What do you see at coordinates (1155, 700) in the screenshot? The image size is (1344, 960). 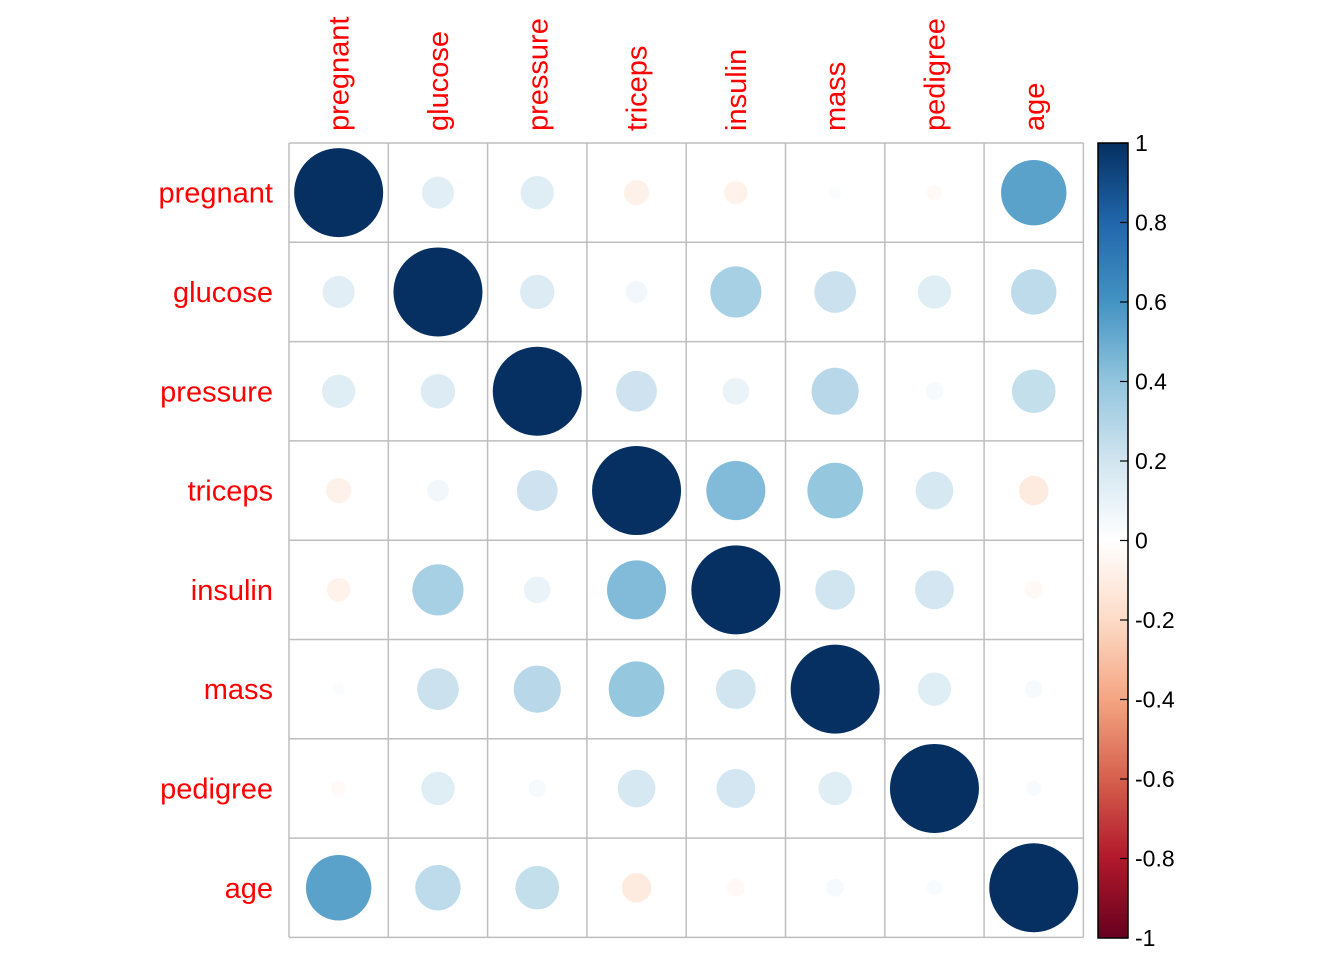 I see `colorbar-tick-label: -0.4` at bounding box center [1155, 700].